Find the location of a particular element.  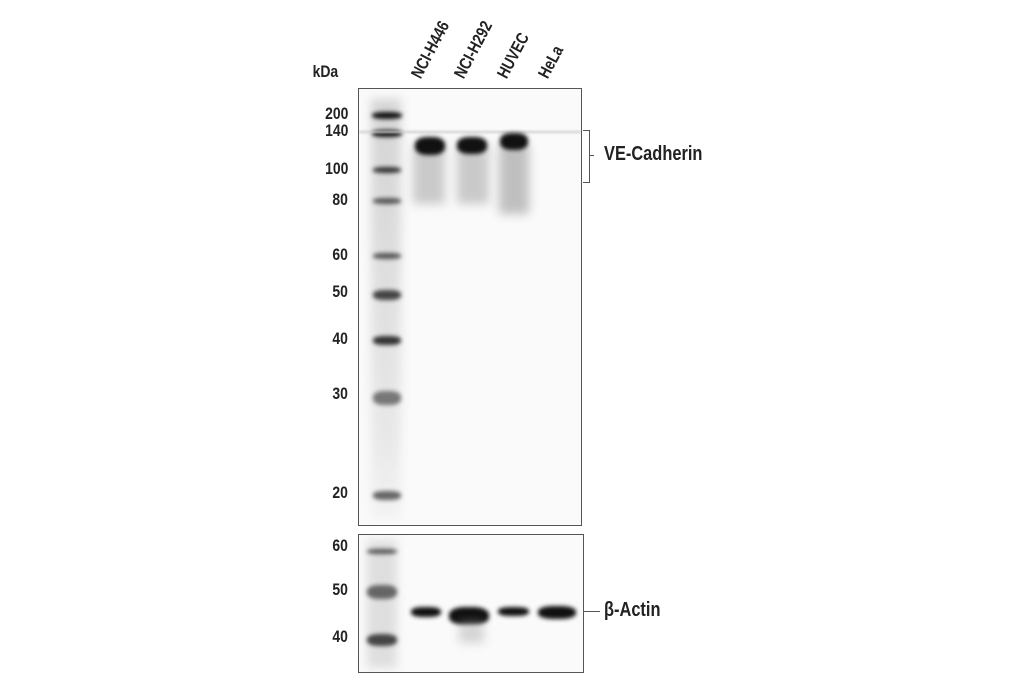

marker-30: 30 is located at coordinates (340, 393).